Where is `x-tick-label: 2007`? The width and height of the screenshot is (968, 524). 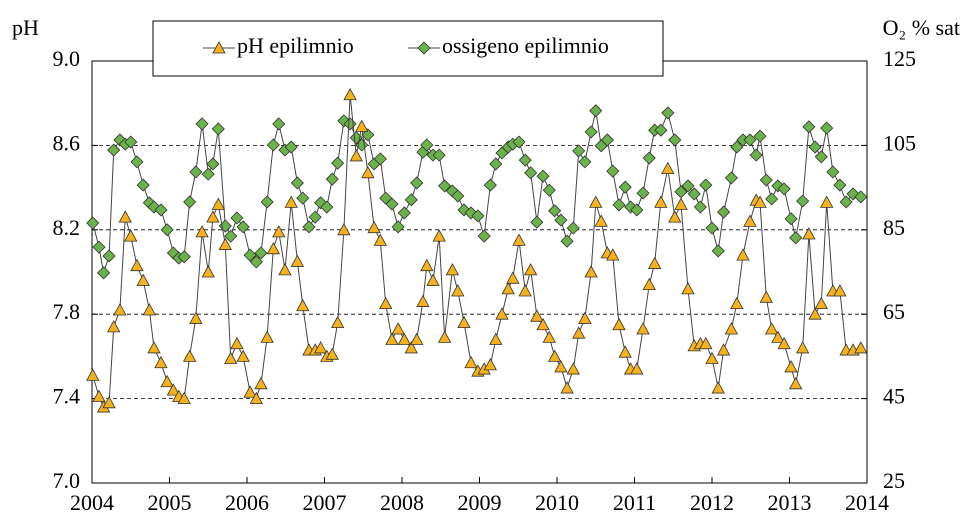 x-tick-label: 2007 is located at coordinates (325, 502).